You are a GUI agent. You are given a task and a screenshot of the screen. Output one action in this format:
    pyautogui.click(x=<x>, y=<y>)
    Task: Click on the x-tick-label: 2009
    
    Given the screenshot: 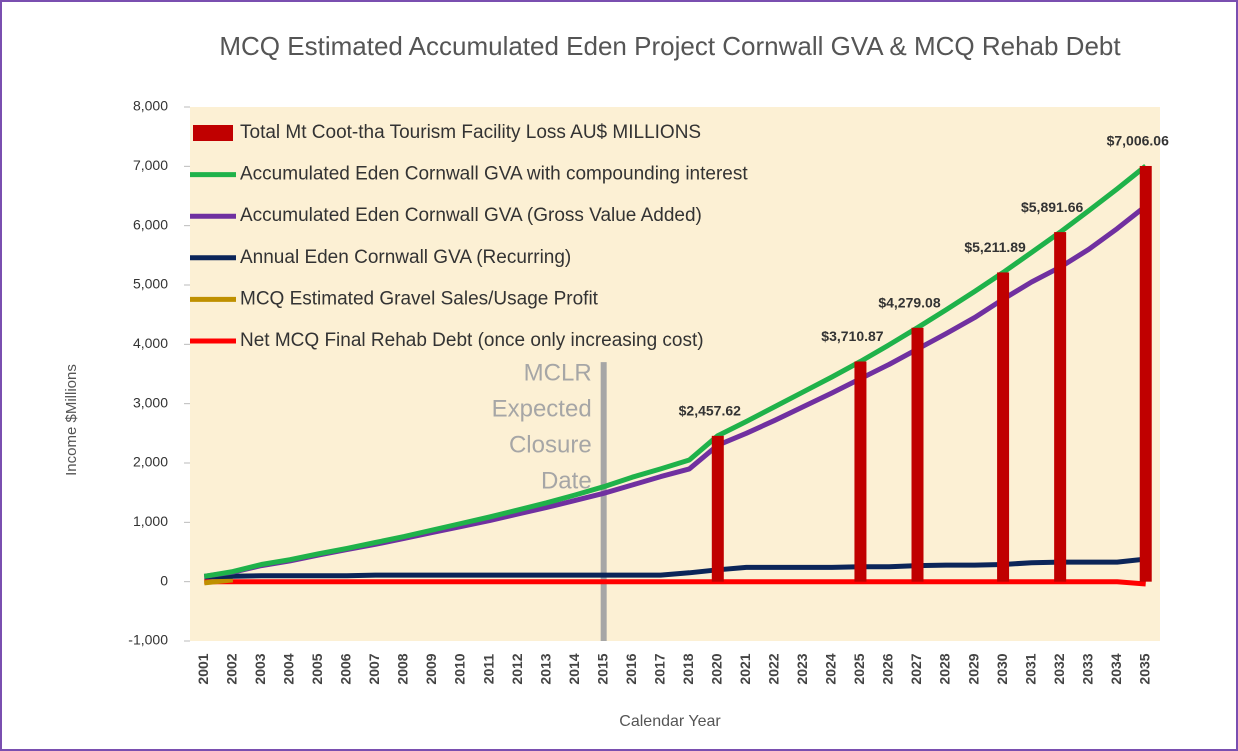 What is the action you would take?
    pyautogui.click(x=431, y=668)
    